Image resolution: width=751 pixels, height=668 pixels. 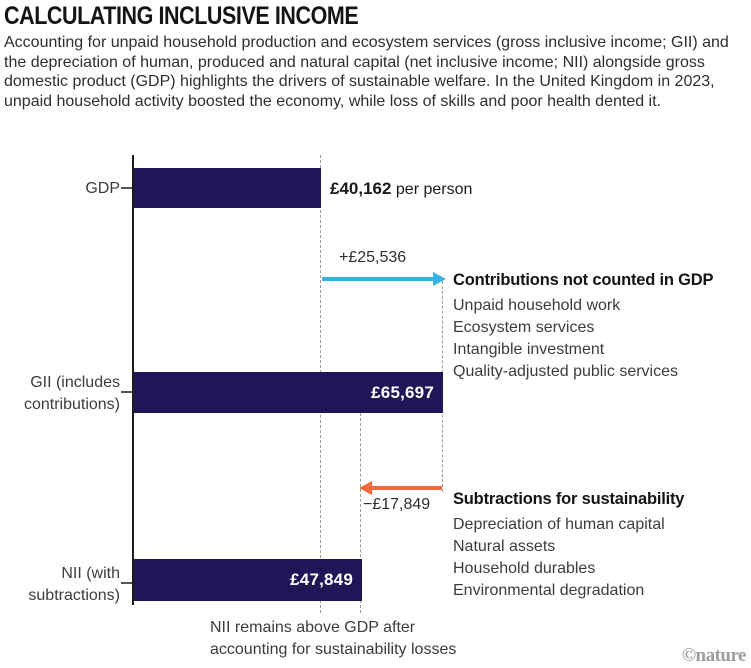 What do you see at coordinates (529, 349) in the screenshot?
I see `contributions-item: Intangible investment` at bounding box center [529, 349].